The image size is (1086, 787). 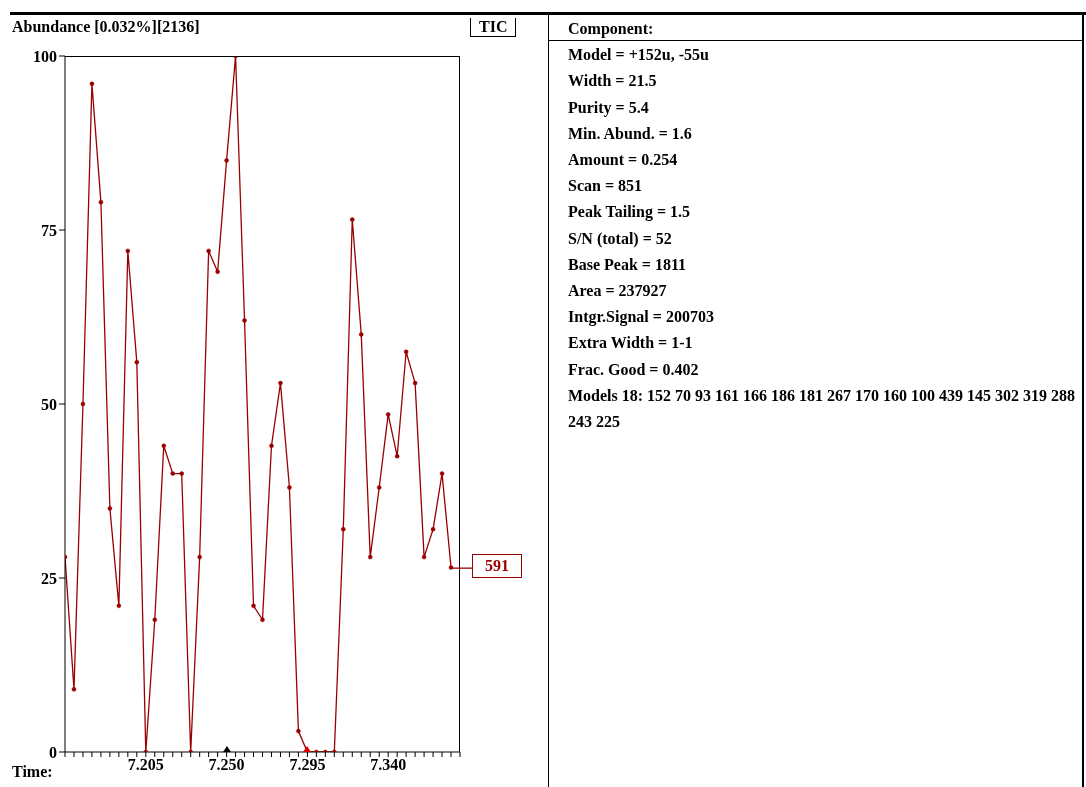 What do you see at coordinates (493, 27) in the screenshot?
I see `text: TIC` at bounding box center [493, 27].